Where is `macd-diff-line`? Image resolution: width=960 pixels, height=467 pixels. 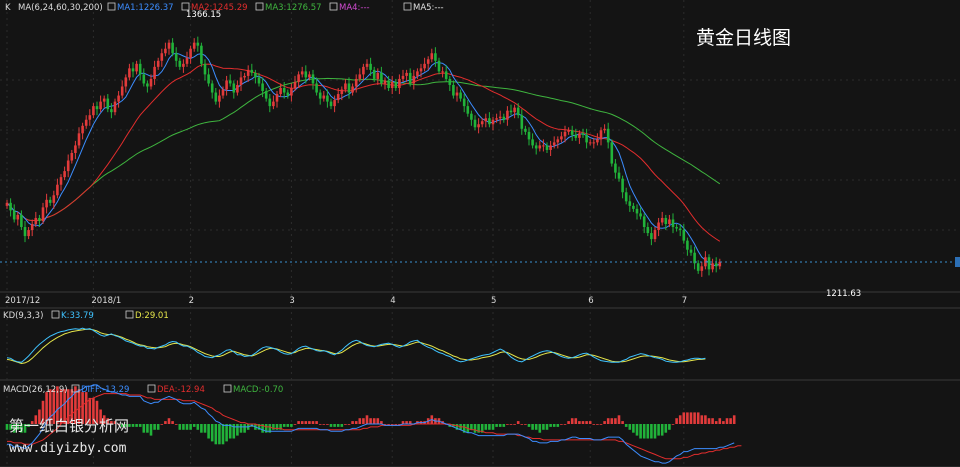
macd-diff-line is located at coordinates (371, 424).